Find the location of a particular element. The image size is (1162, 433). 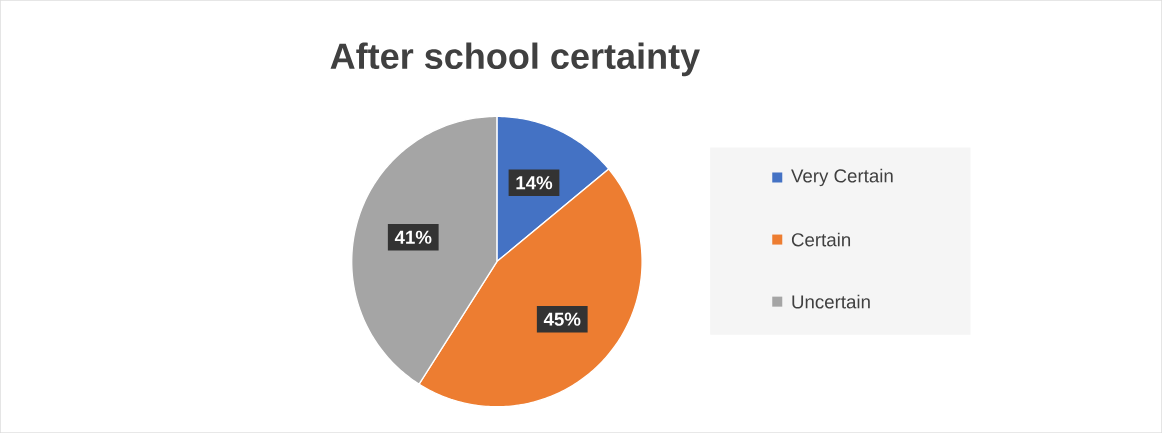

legend-label: Very Certain is located at coordinates (842, 177).